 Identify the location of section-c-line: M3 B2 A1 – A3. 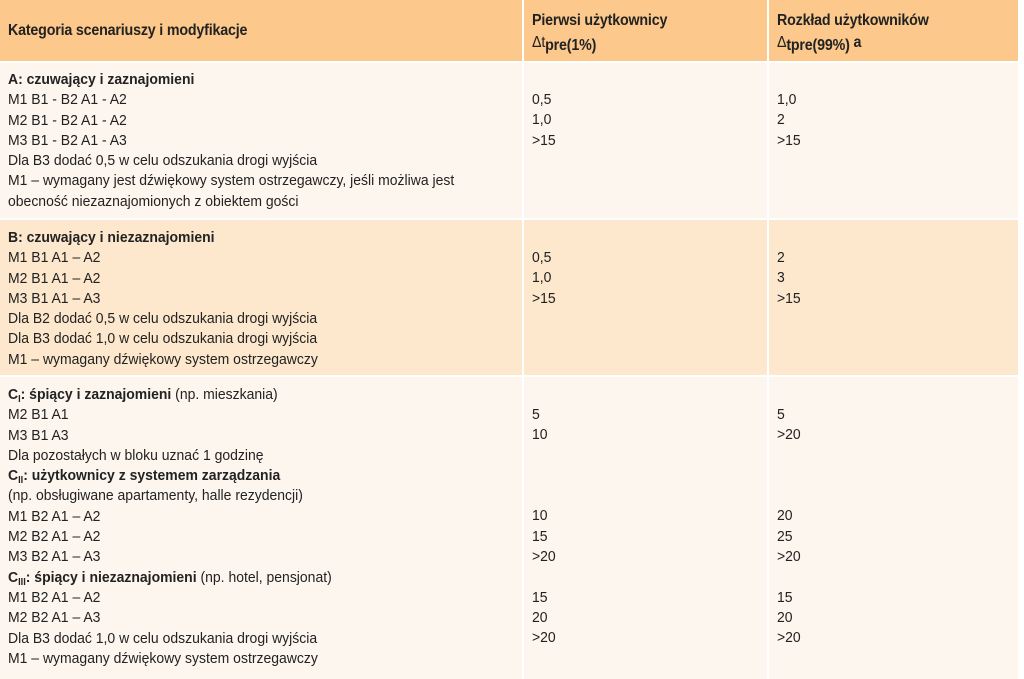
(54, 557).